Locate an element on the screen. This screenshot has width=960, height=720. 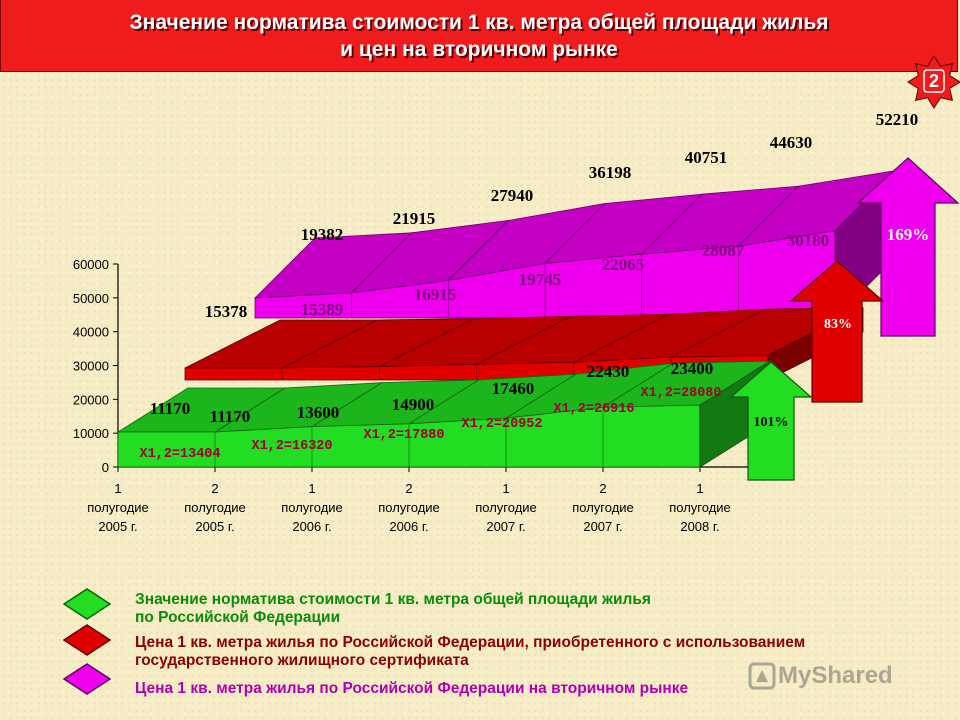
legend-red-line2: государственного жилищного сертификата is located at coordinates (302, 660).